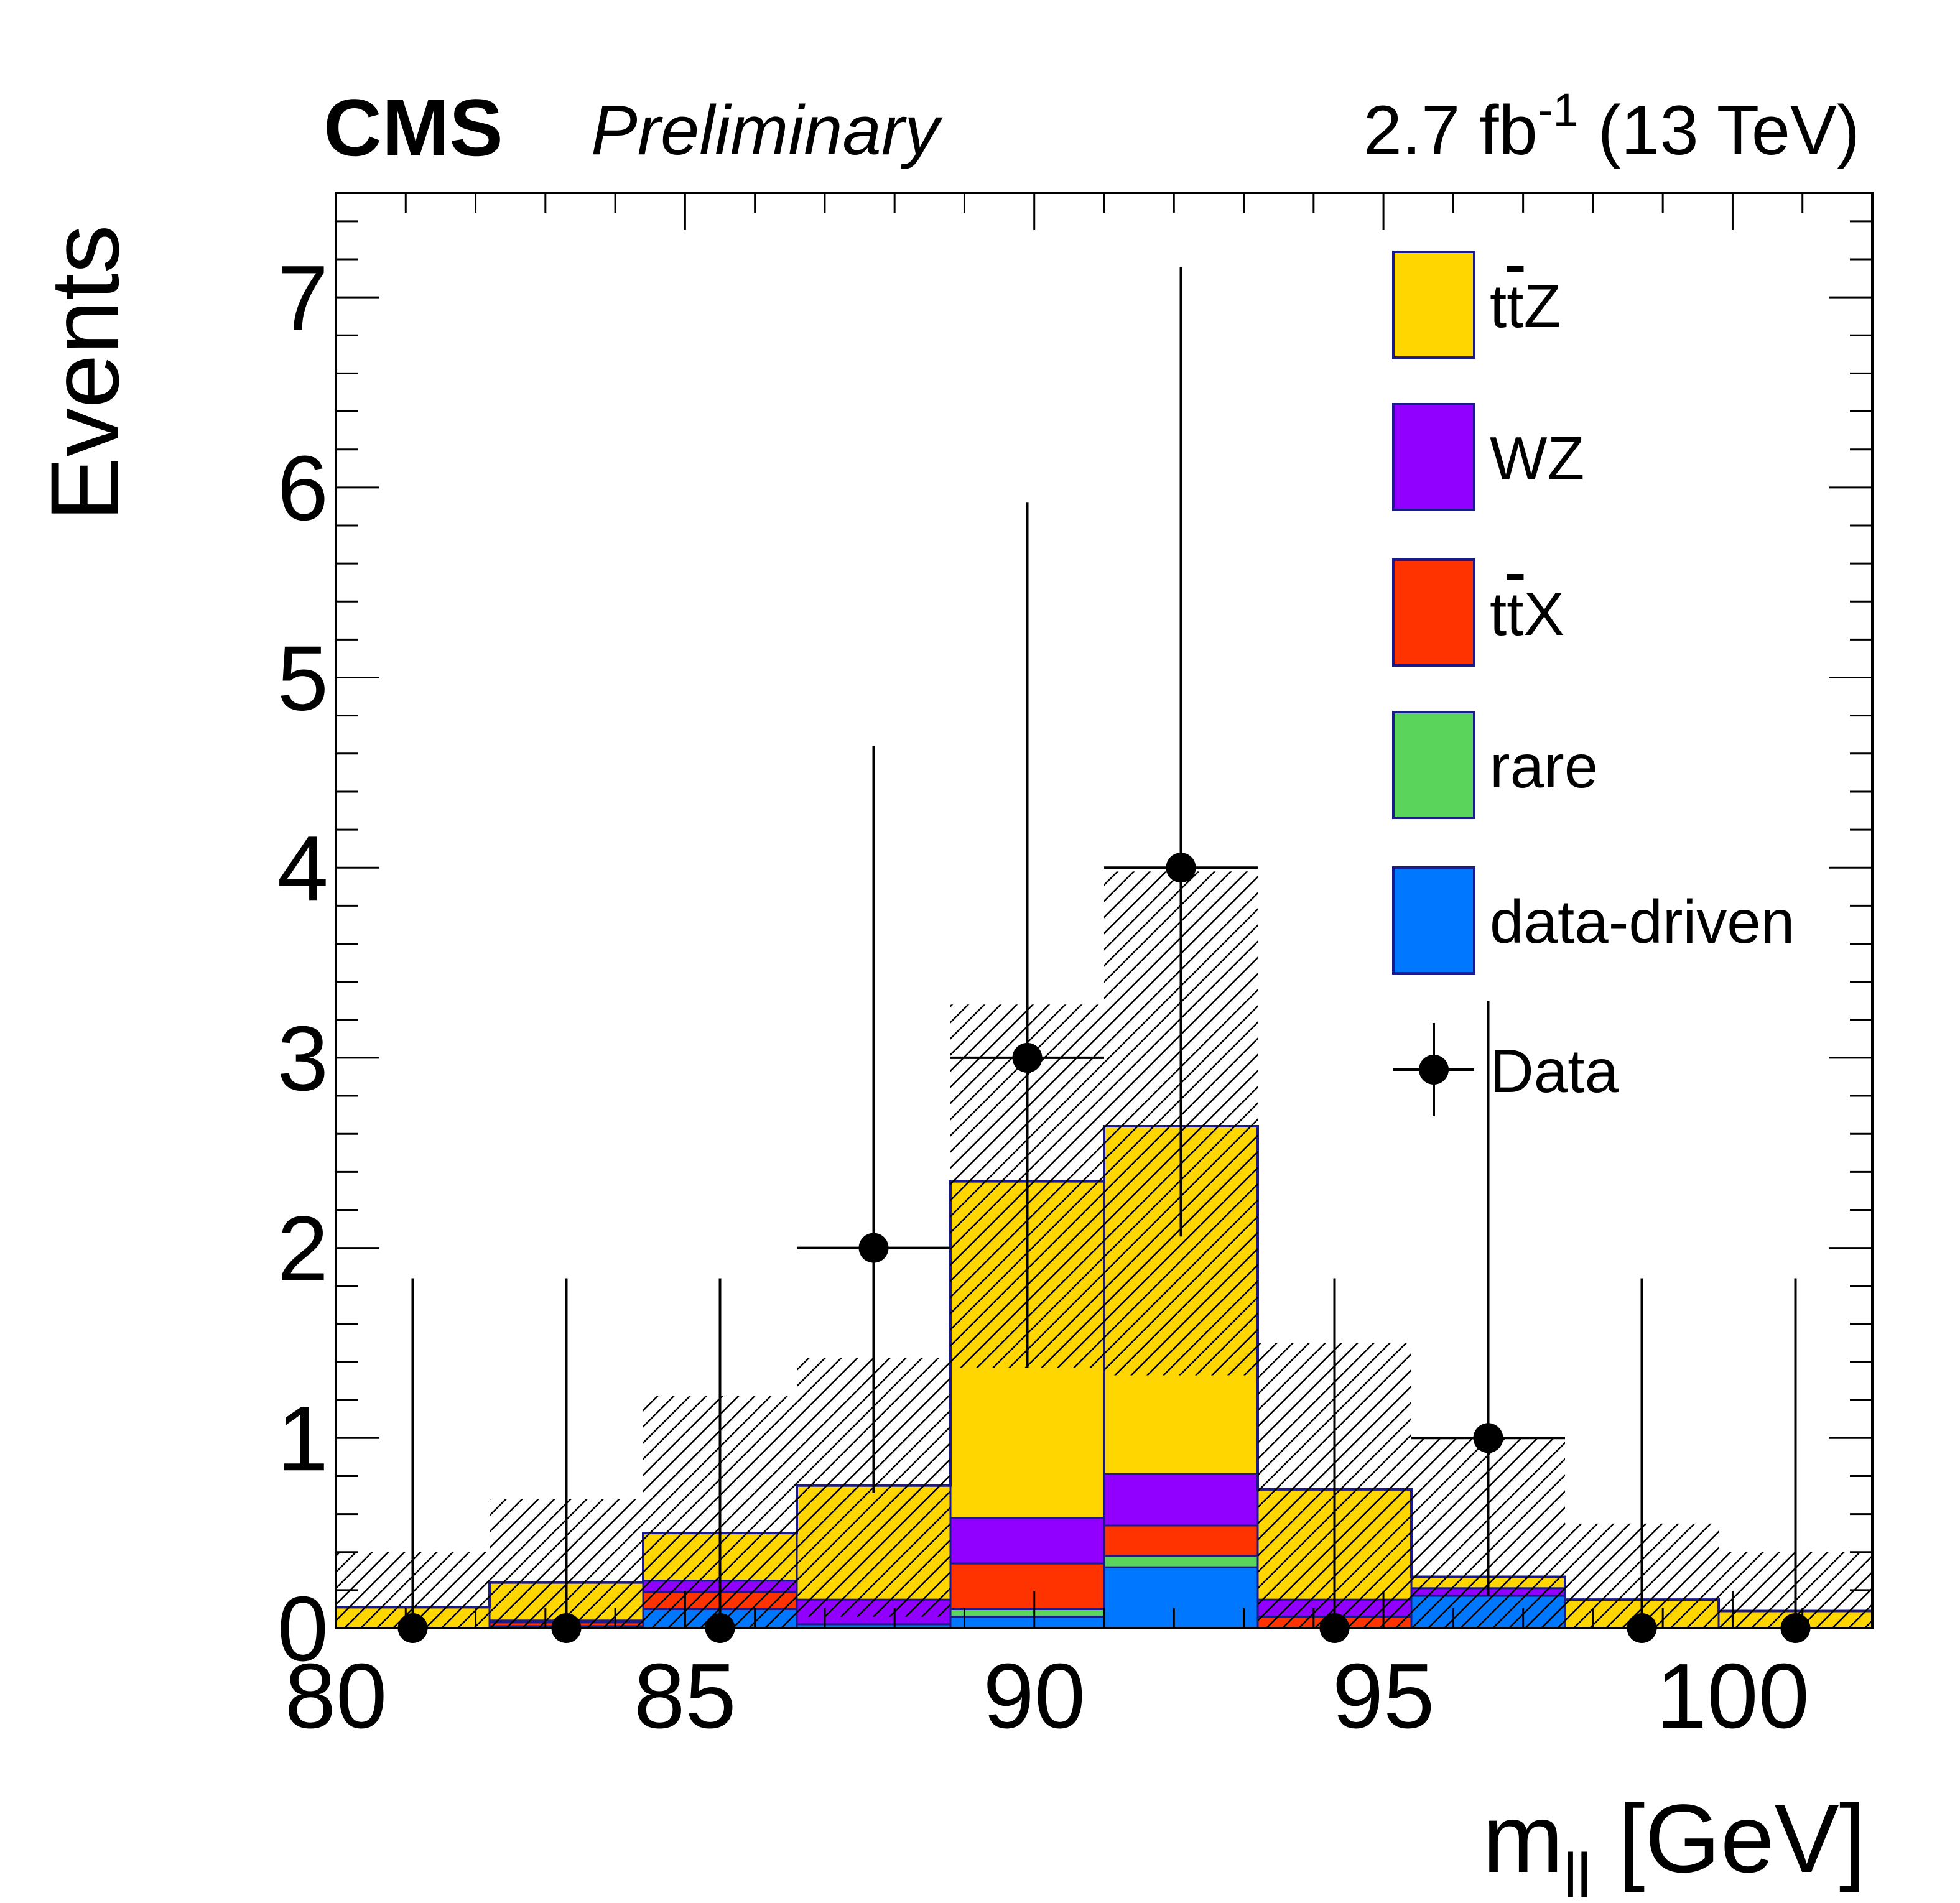  I want to click on legend-label-ttZ: ttZ, so click(1525, 306).